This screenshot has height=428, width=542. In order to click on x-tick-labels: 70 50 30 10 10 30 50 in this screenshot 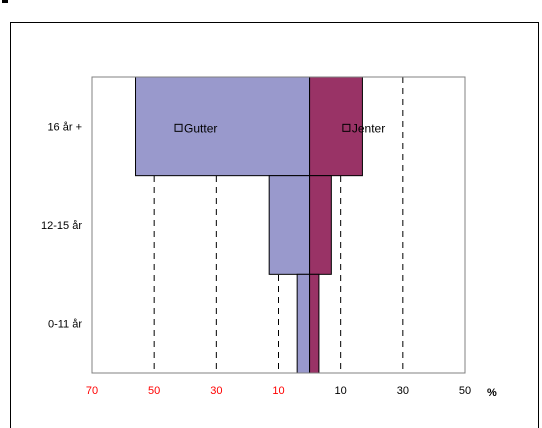, I will do `click(278, 391)`.